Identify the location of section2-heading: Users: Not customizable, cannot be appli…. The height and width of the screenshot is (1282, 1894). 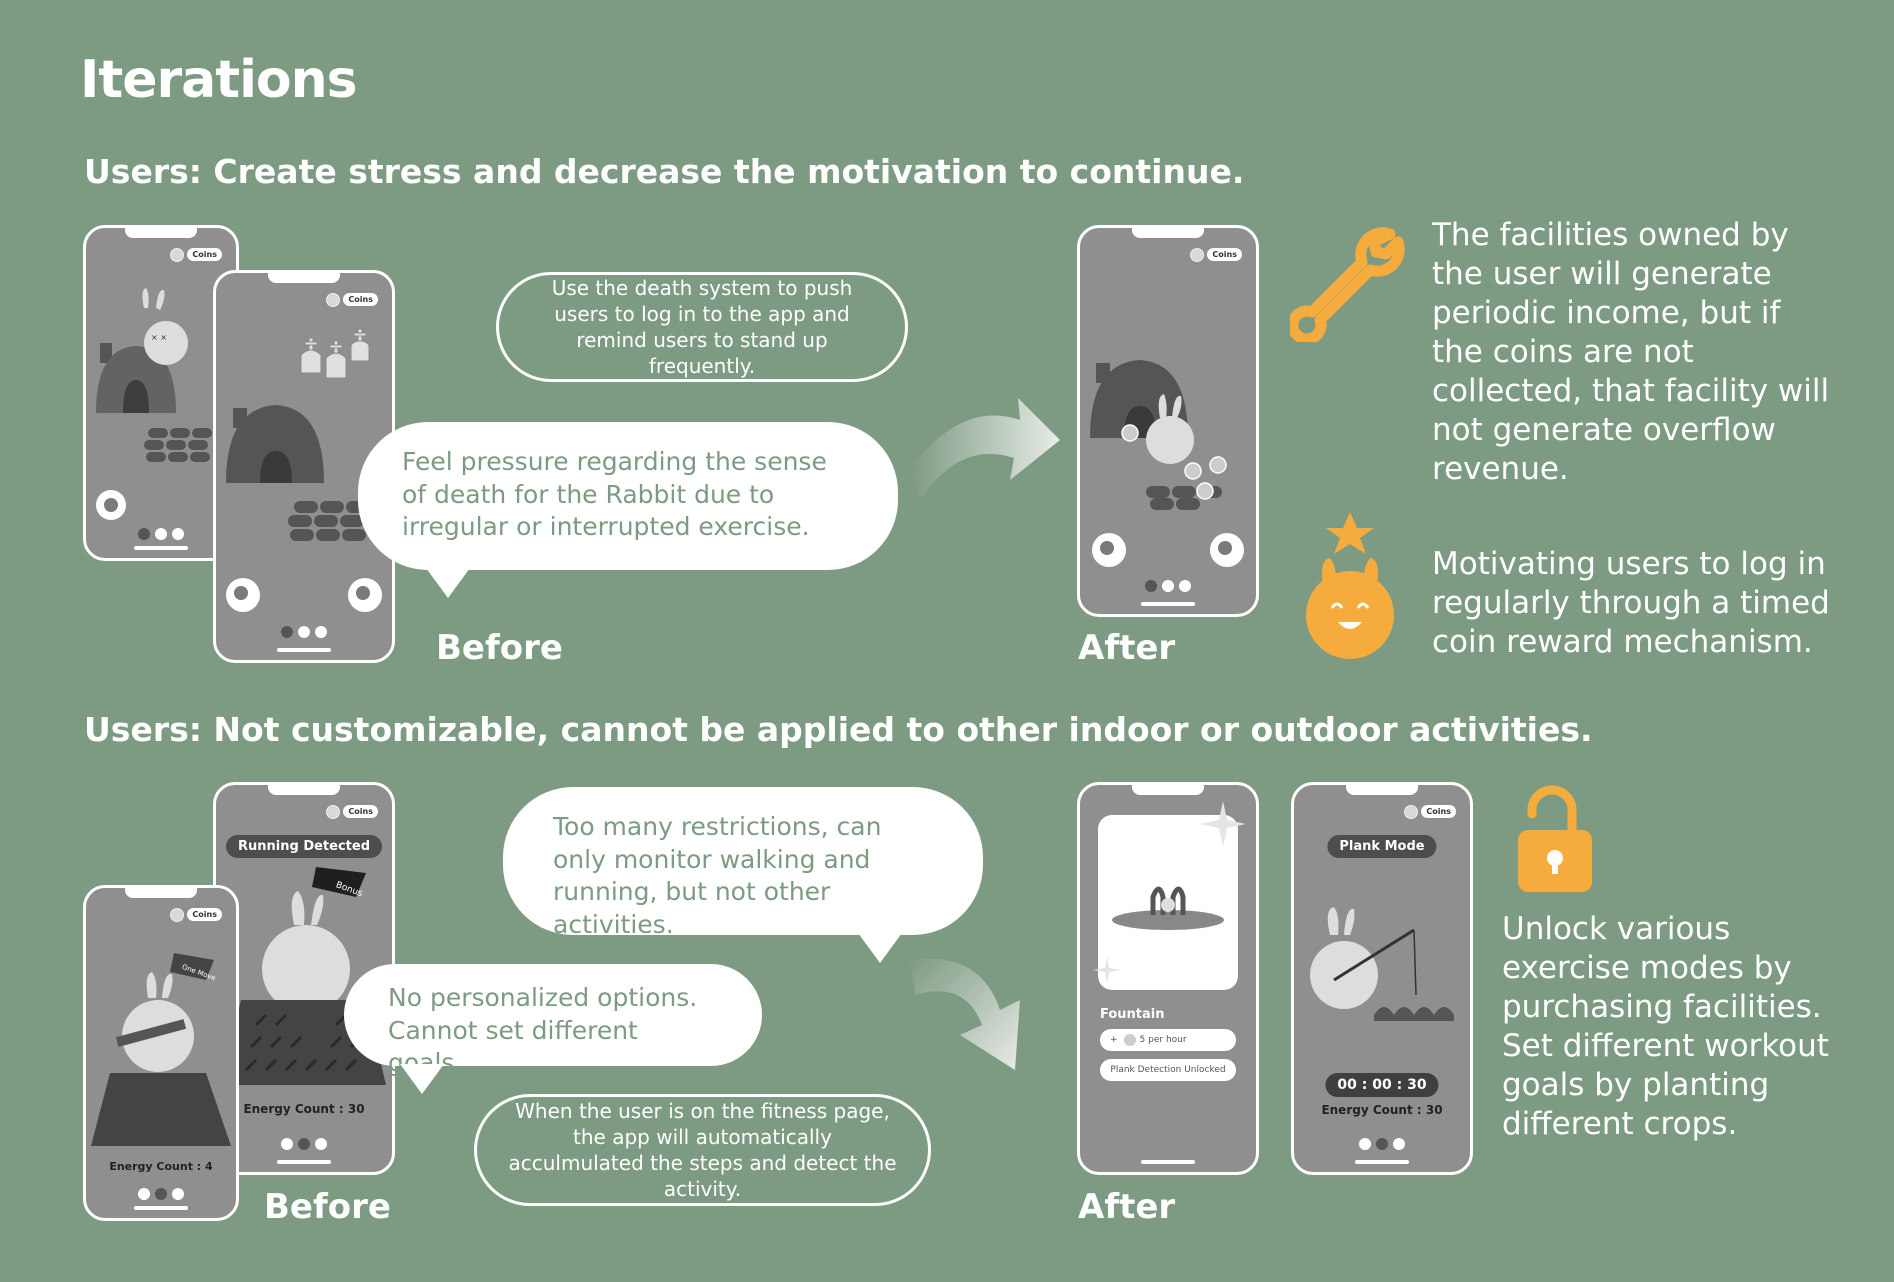
(838, 729).